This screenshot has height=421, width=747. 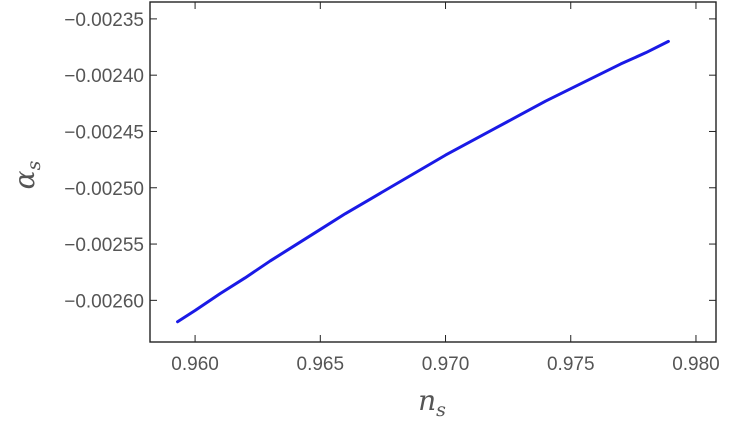 What do you see at coordinates (104, 20) in the screenshot?
I see `y-tick-label: −0.00235` at bounding box center [104, 20].